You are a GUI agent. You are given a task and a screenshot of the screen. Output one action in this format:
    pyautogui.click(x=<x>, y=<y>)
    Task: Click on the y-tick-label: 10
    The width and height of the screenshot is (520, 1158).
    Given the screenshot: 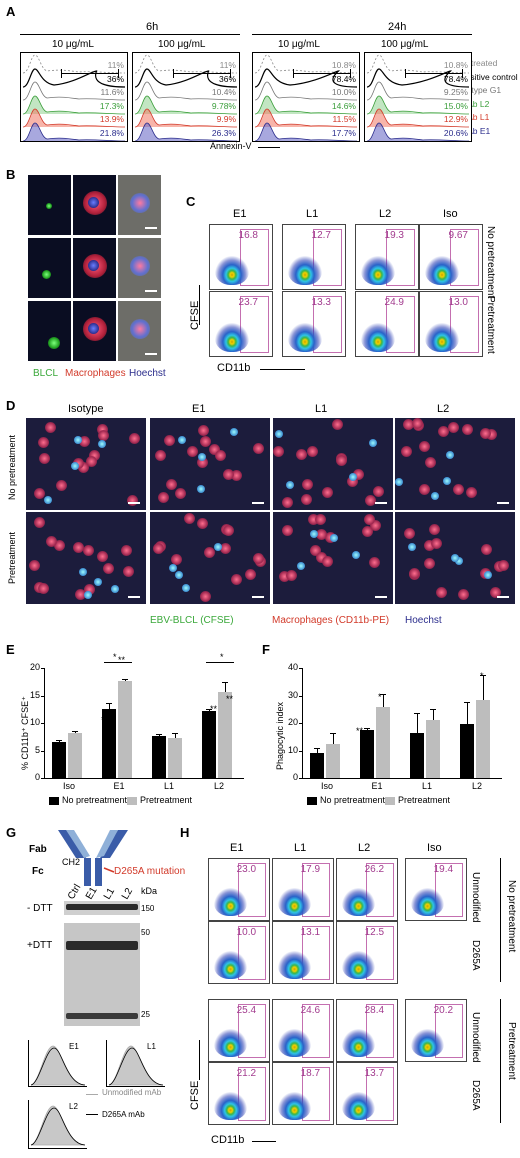 What is the action you would take?
    pyautogui.click(x=292, y=749)
    